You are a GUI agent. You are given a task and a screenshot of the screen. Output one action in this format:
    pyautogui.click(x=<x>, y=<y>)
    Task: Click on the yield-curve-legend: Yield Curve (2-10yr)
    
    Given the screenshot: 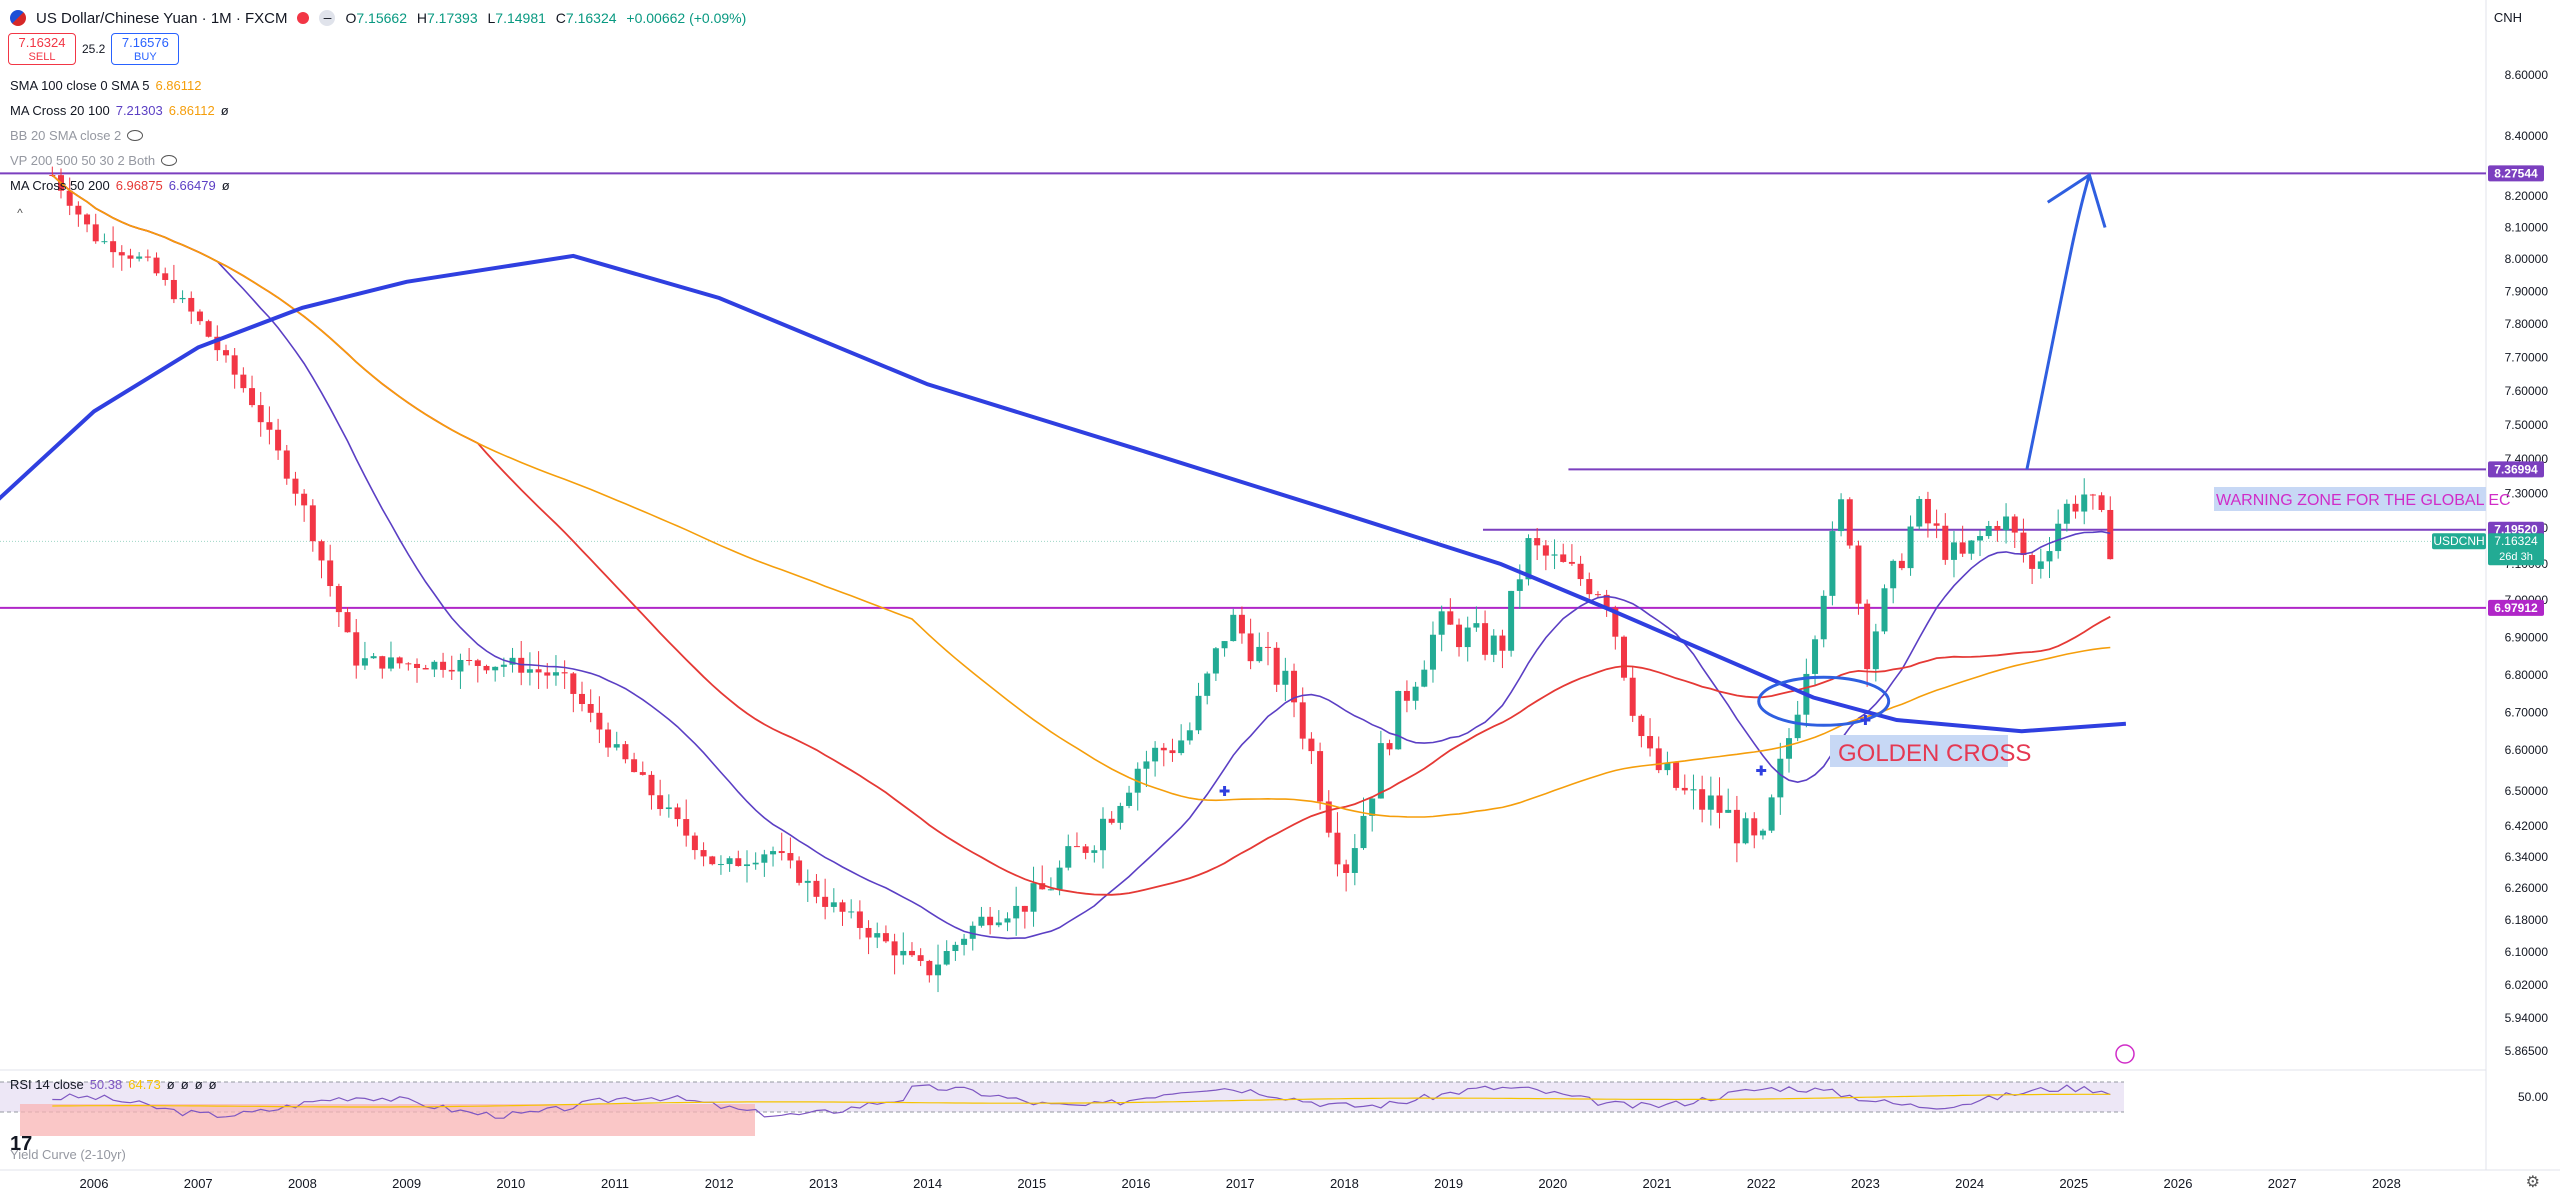 What is the action you would take?
    pyautogui.click(x=68, y=1154)
    